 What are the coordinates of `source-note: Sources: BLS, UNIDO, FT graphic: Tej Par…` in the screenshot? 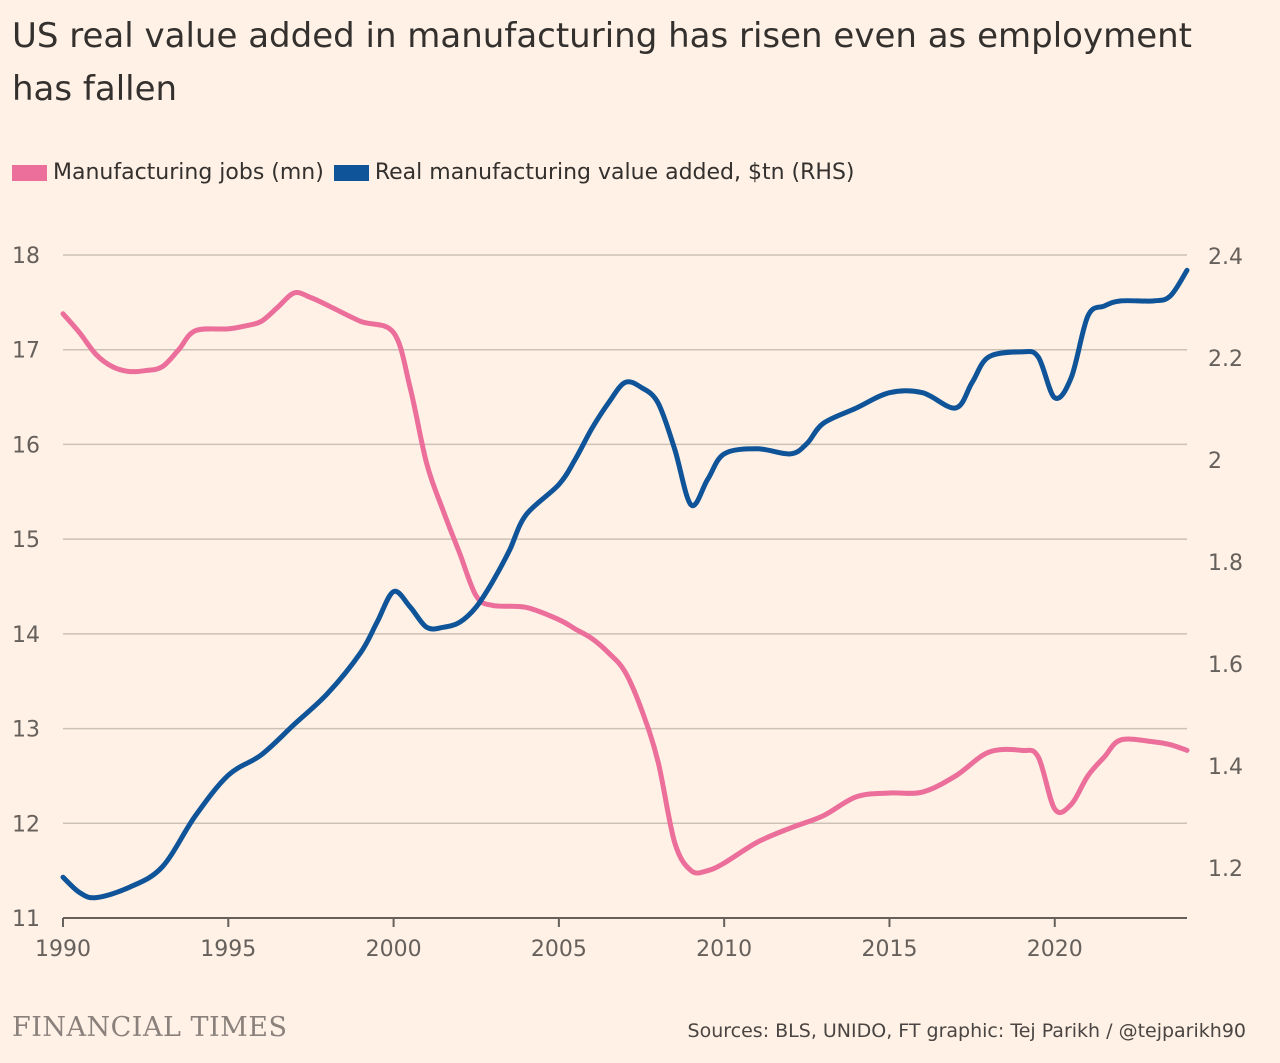 It's located at (966, 1031).